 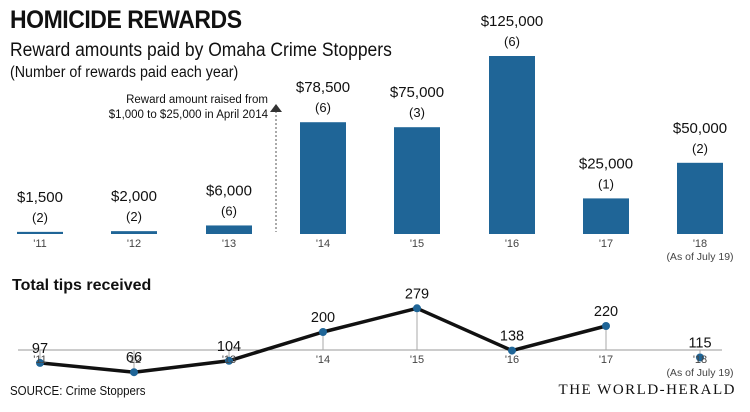 I want to click on annotation-arrow, so click(x=276, y=108).